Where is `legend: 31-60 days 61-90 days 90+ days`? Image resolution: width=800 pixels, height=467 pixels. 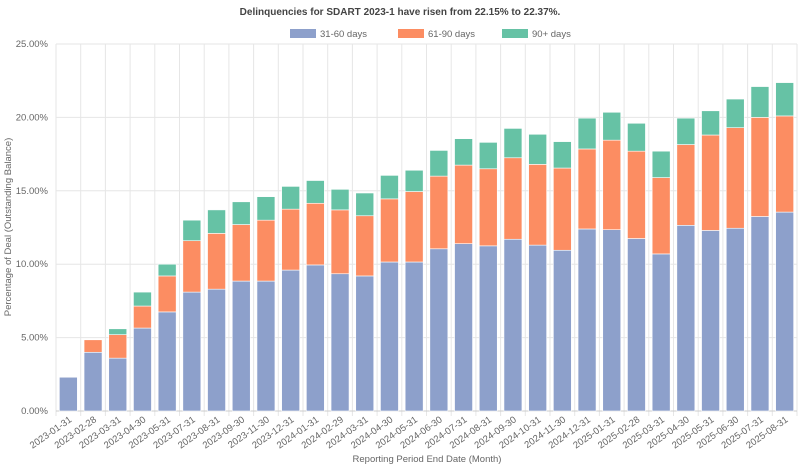 legend: 31-60 days 61-90 days 90+ days is located at coordinates (430, 34).